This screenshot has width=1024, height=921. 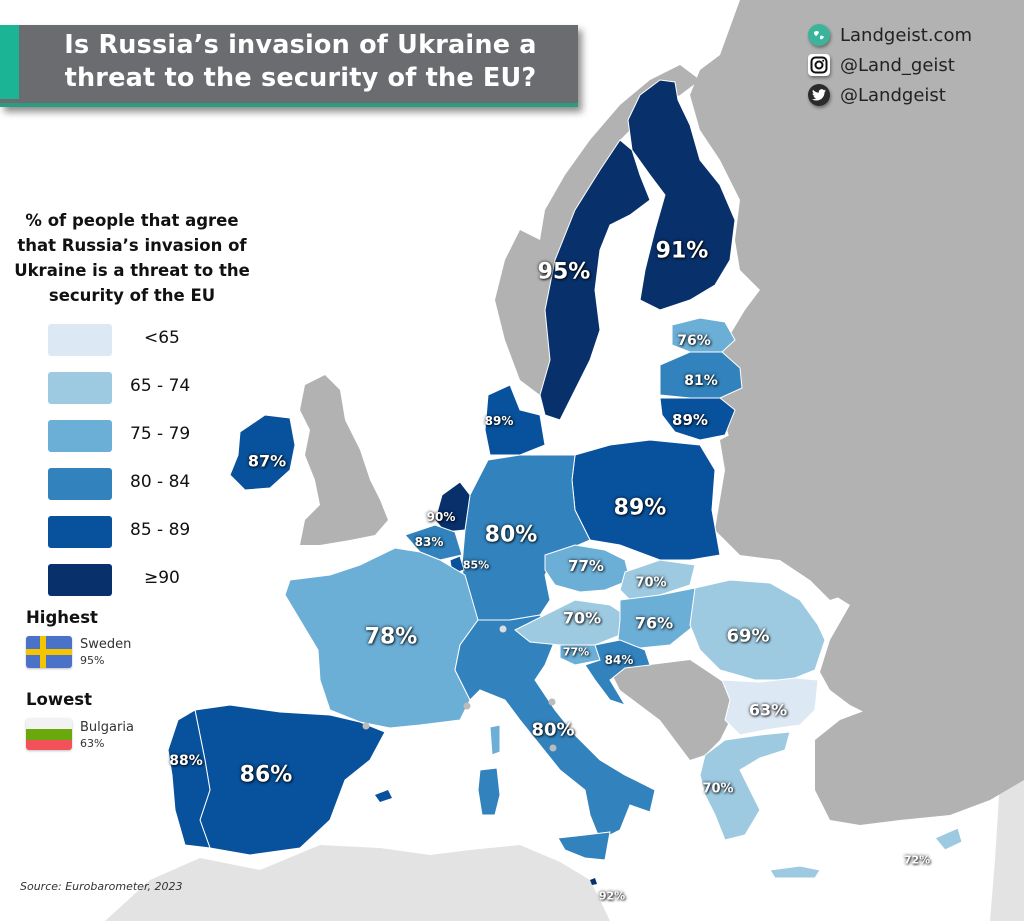 I want to click on website-link: Landgeist.com, so click(x=906, y=35).